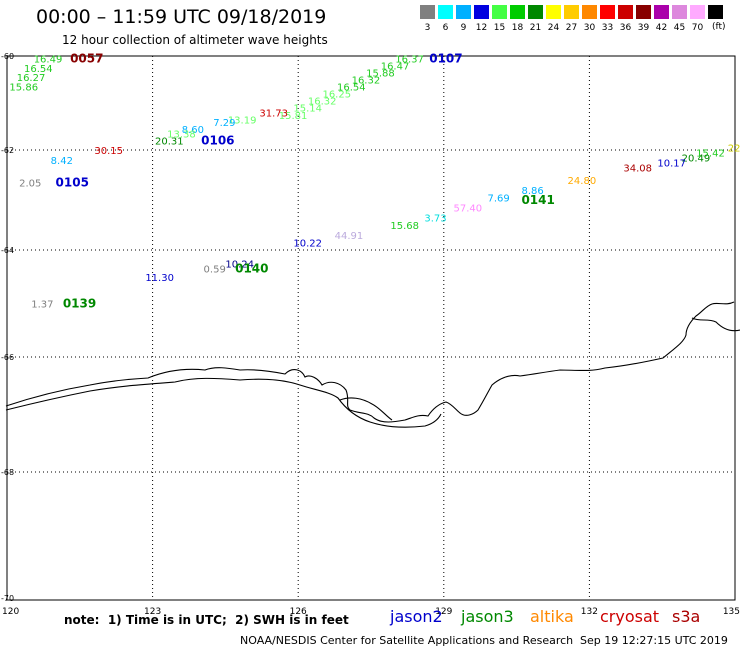 Image resolution: width=740 pixels, height=650 pixels. Describe the element at coordinates (607, 28) in the screenshot. I see `legend-label: 33` at that location.